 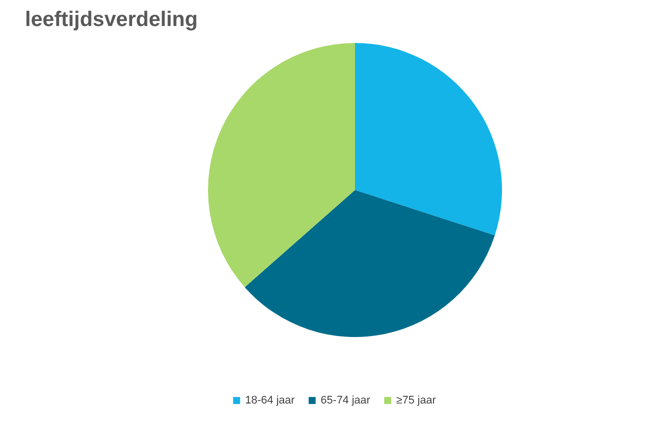 I want to click on legend-label: 65-74 jaar, so click(x=345, y=400).